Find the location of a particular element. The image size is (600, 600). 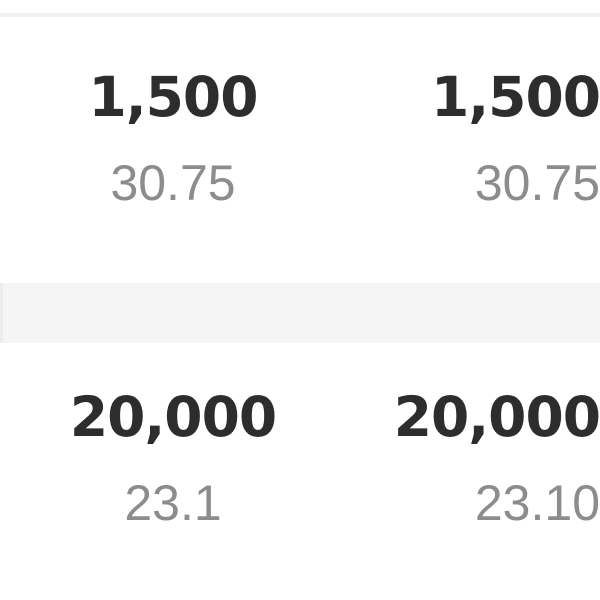

stat-subvalue: 23.10 is located at coordinates (537, 503).